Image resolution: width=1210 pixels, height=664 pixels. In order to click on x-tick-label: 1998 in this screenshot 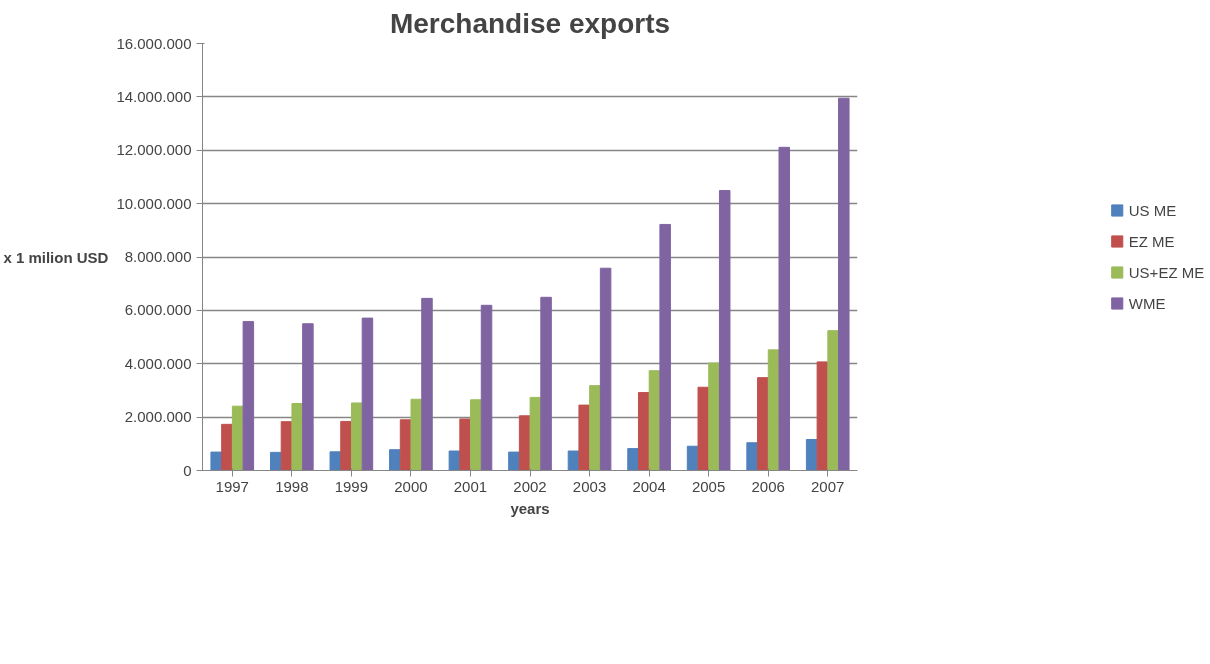, I will do `click(292, 486)`.